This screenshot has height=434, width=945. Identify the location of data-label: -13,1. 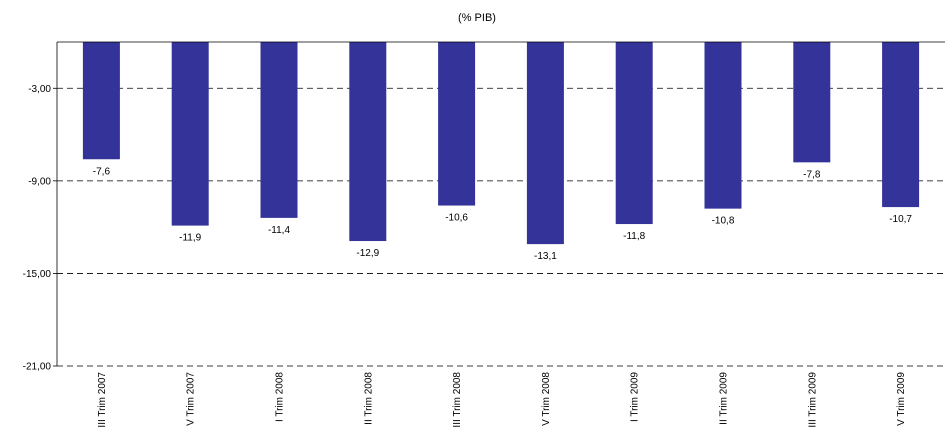
(545, 256).